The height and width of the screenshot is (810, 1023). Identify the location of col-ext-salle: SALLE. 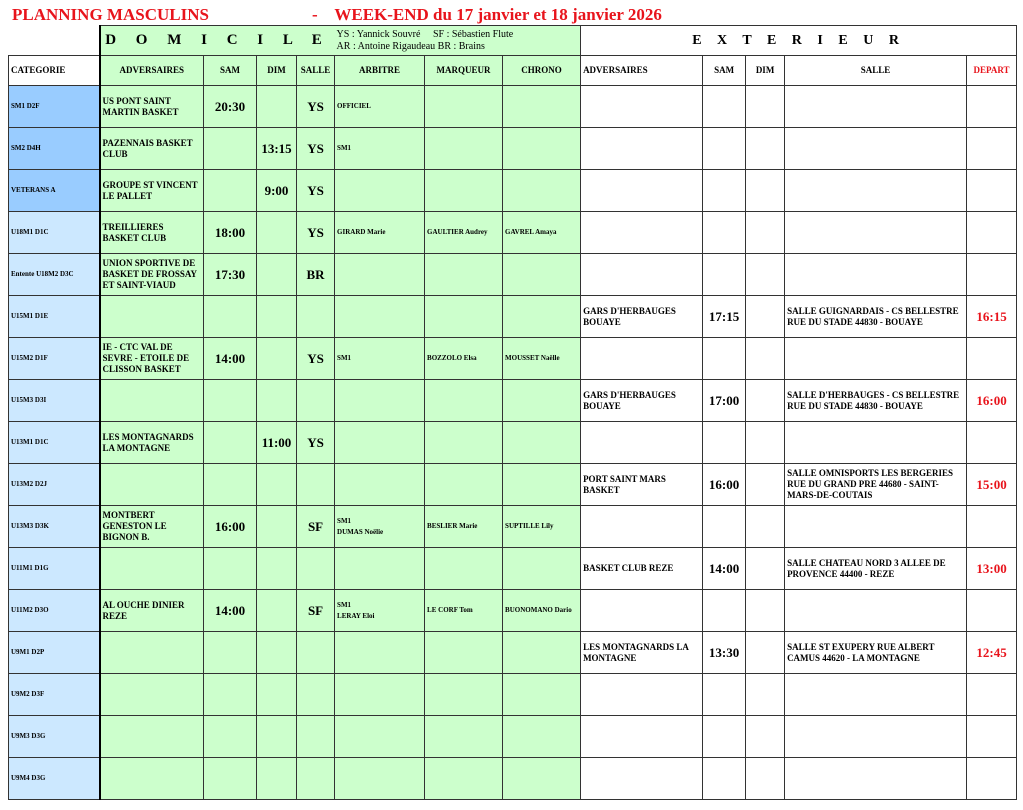
(876, 70).